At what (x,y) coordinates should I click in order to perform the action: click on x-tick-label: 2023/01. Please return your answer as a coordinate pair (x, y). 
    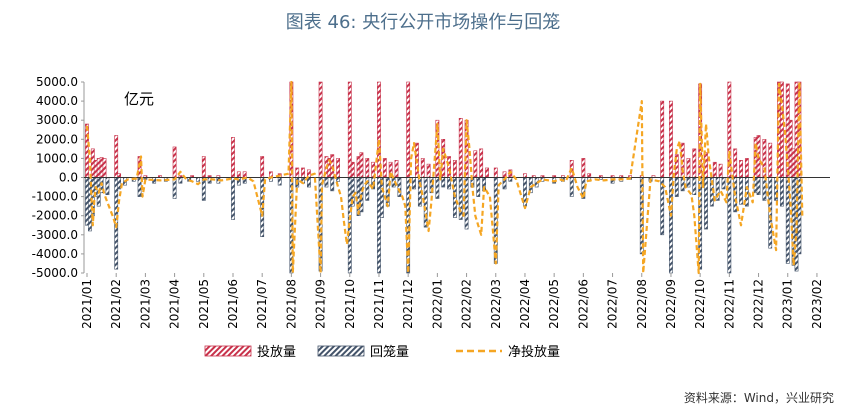
    Looking at the image, I should click on (788, 304).